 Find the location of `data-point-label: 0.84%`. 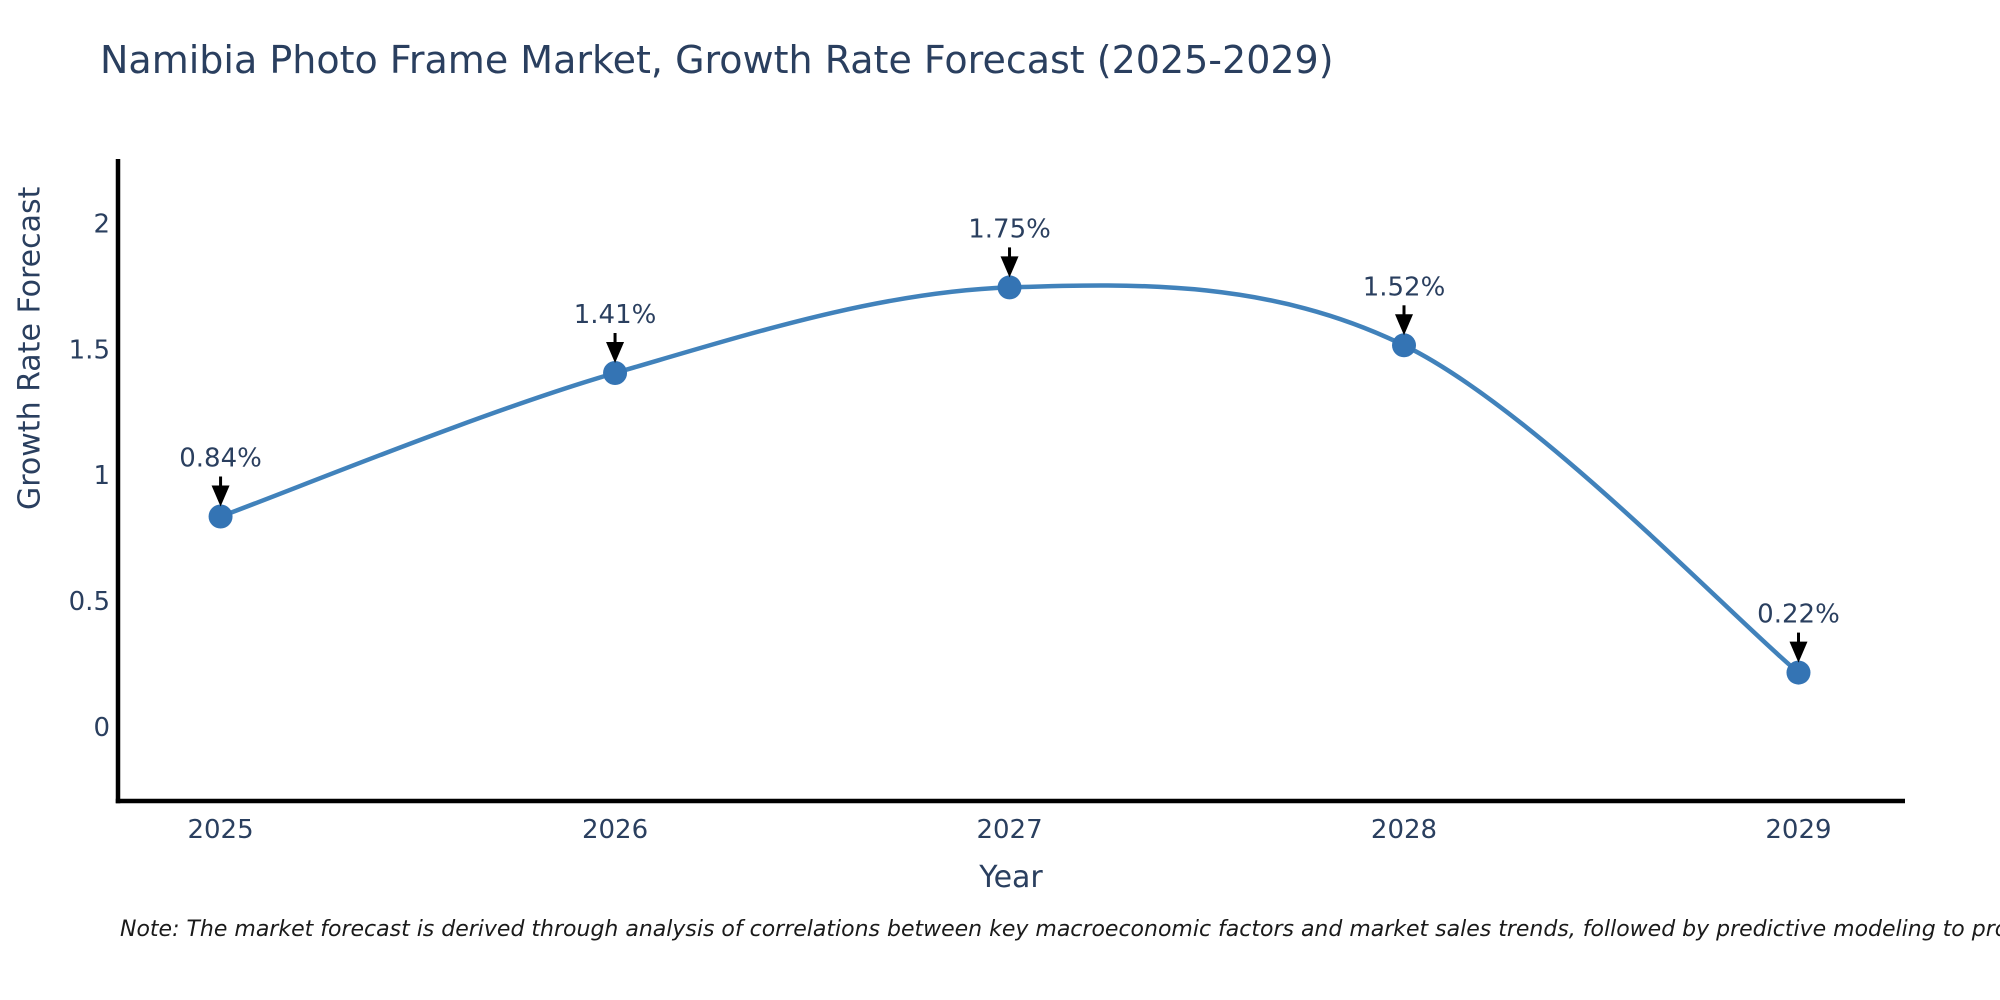

data-point-label: 0.84% is located at coordinates (220, 459).